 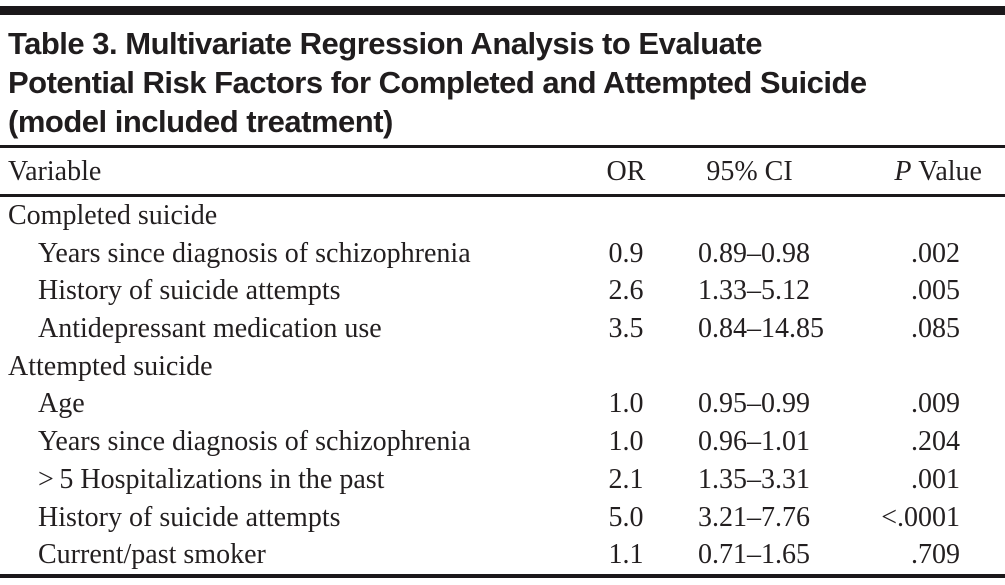 What do you see at coordinates (761, 329) in the screenshot?
I see `row-ci-value: 0.84–14.85` at bounding box center [761, 329].